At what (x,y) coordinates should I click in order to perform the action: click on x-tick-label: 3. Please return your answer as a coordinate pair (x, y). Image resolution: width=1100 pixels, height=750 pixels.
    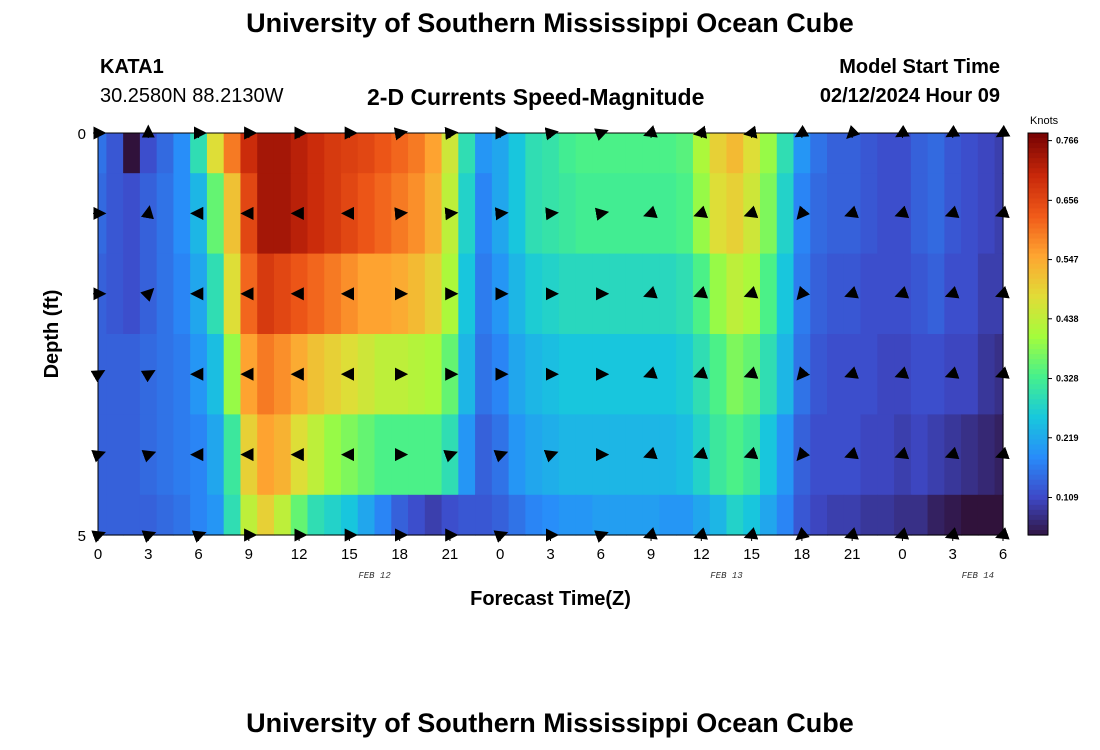
    Looking at the image, I should click on (953, 554).